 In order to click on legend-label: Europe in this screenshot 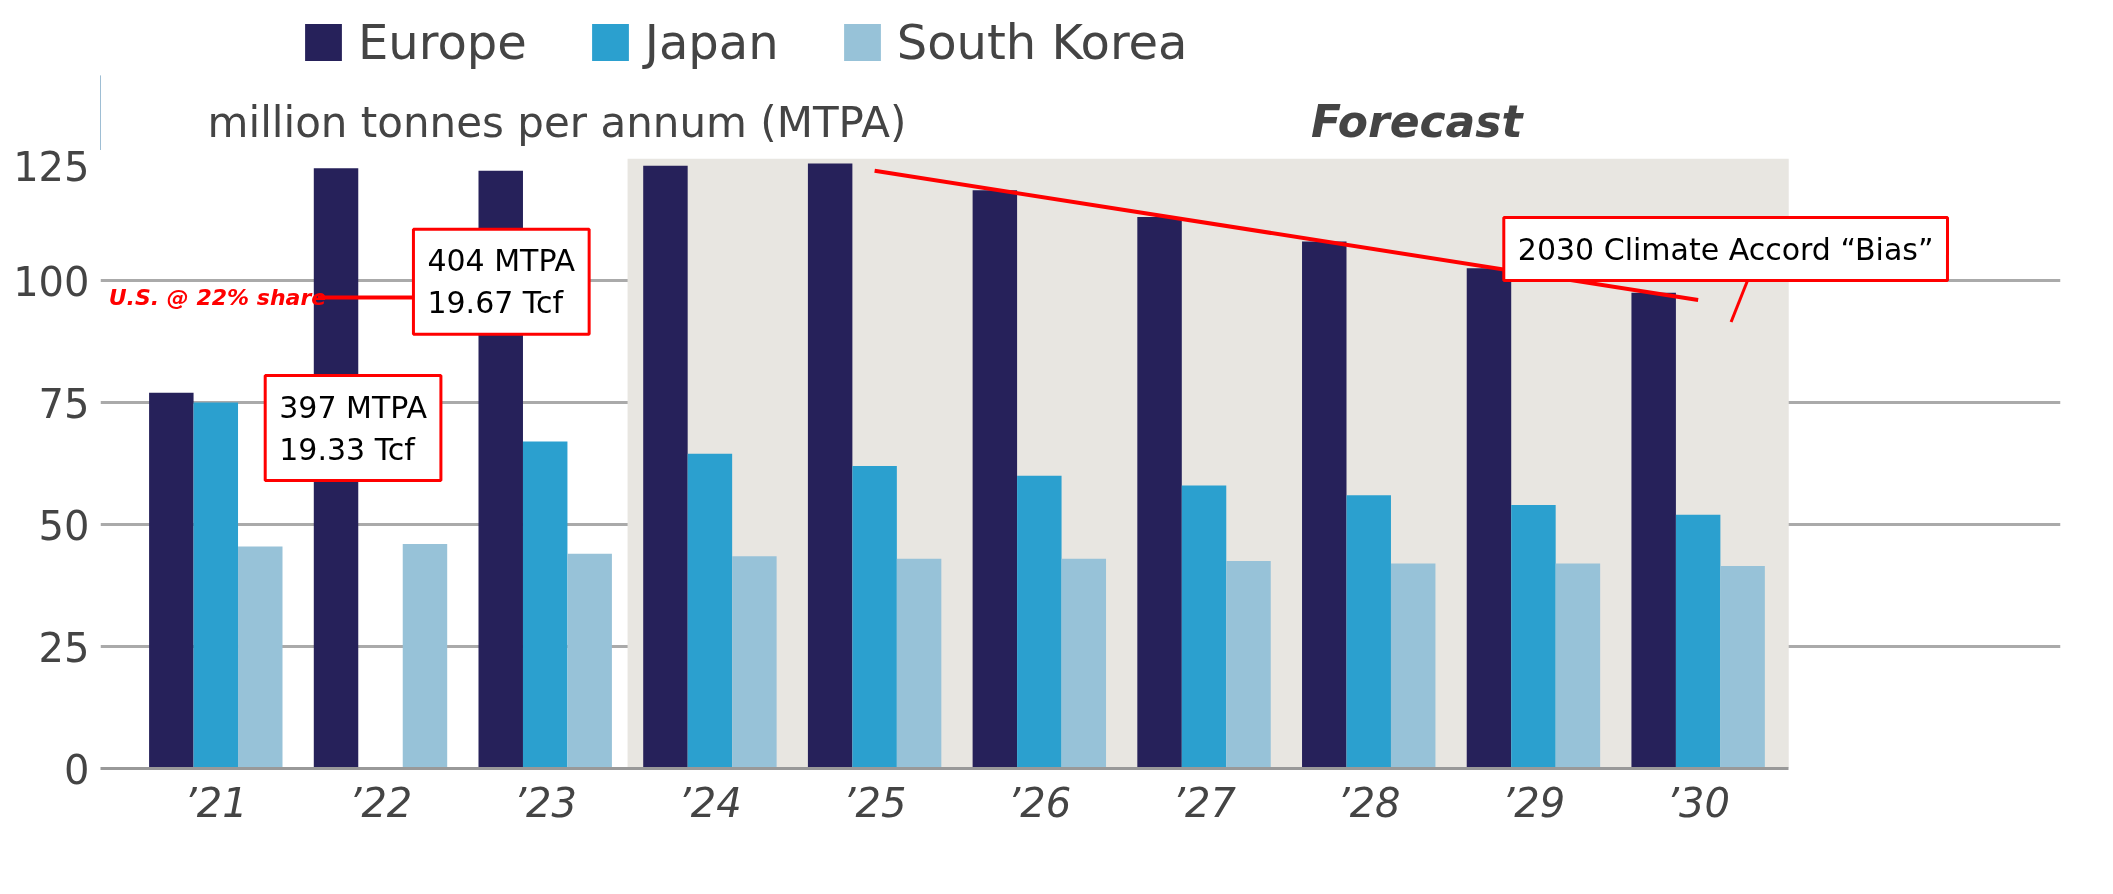, I will do `click(442, 42)`.